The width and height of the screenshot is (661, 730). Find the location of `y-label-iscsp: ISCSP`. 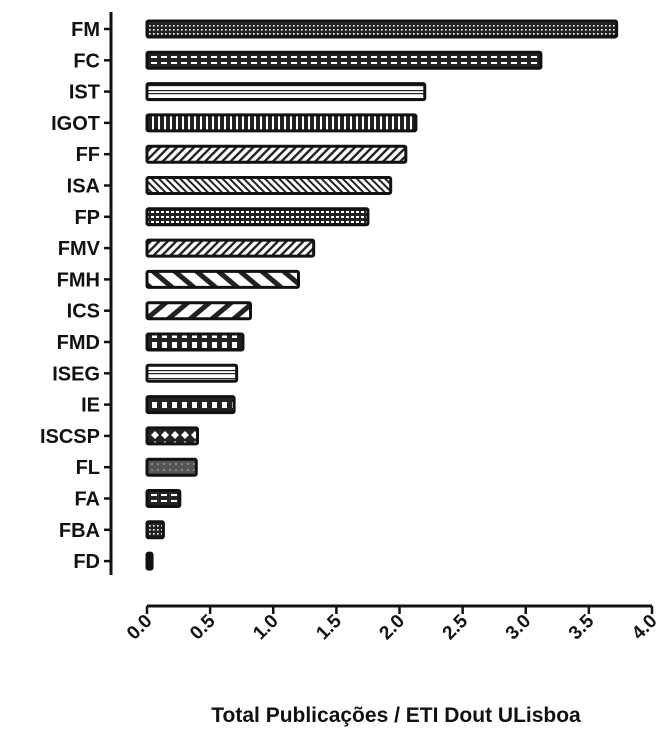

y-label-iscsp: ISCSP is located at coordinates (70, 437).